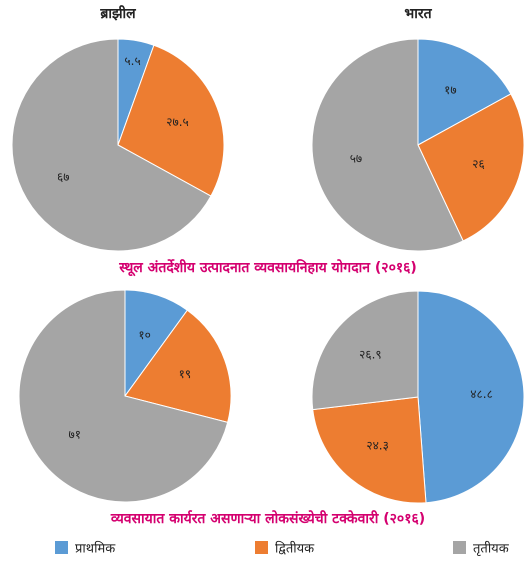  What do you see at coordinates (75, 434) in the screenshot?
I see `value-label: ७१` at bounding box center [75, 434].